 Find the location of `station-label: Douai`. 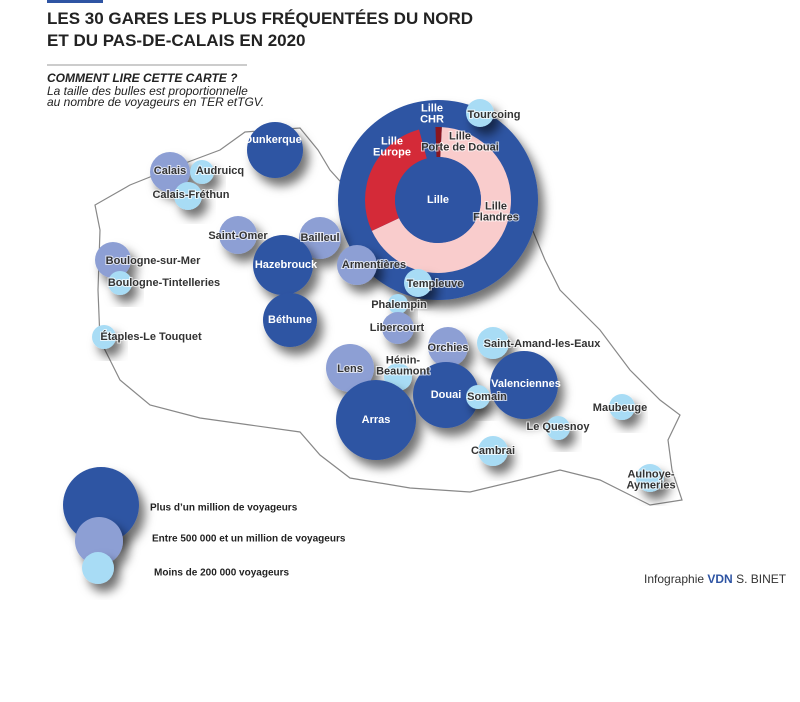

station-label: Douai is located at coordinates (446, 395).